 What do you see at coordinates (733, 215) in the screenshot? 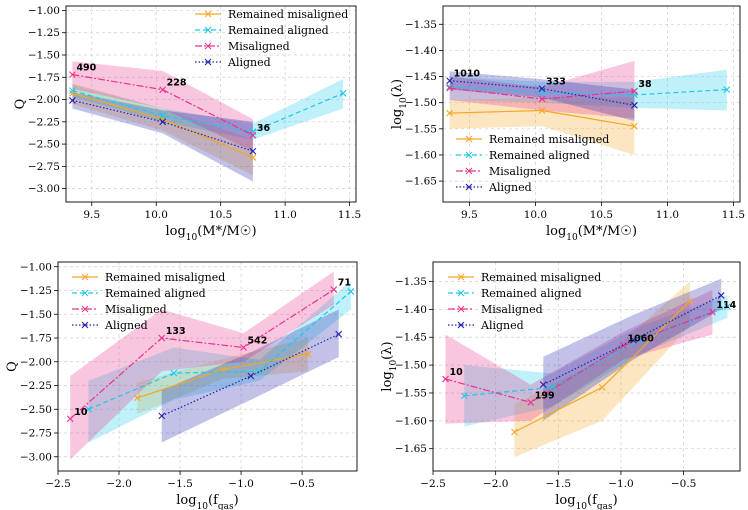
I see `x-tick-label: 11.5` at bounding box center [733, 215].